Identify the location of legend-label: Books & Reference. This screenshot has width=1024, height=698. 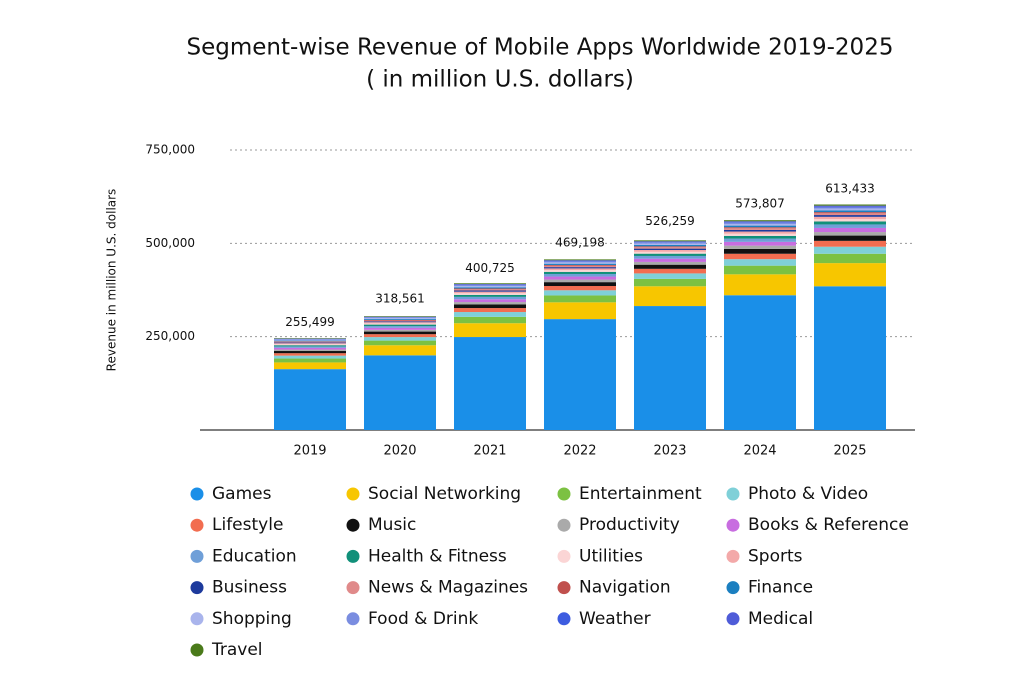
(828, 525).